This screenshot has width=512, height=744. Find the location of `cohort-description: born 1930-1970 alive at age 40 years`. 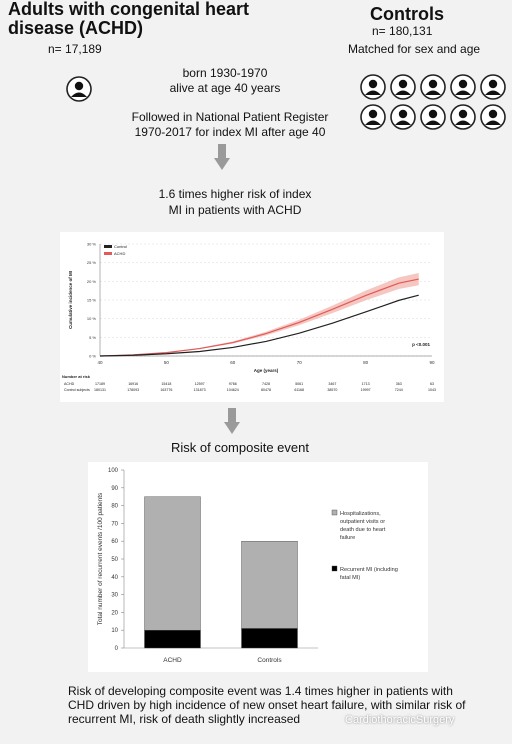

cohort-description: born 1930-1970 alive at age 40 years is located at coordinates (225, 81).